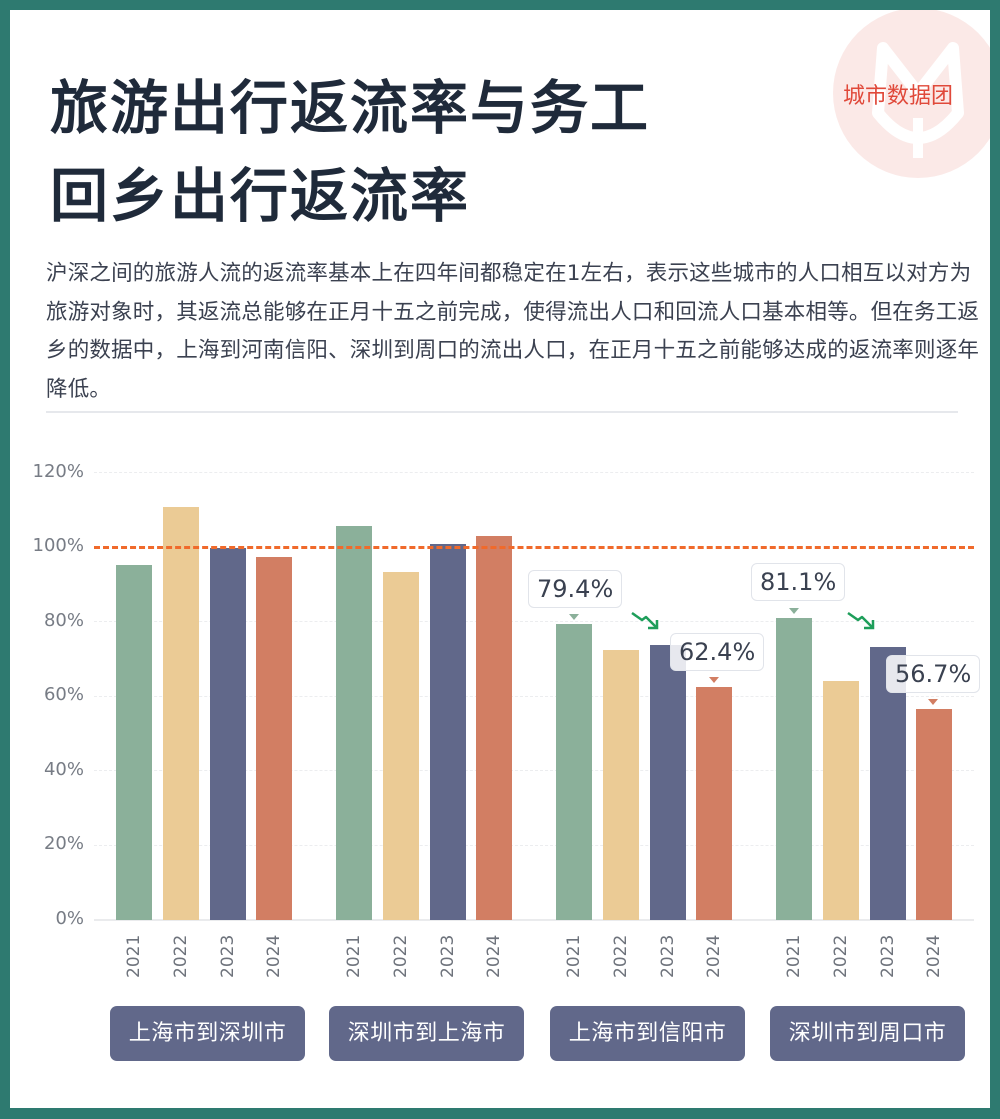  I want to click on y-tick-80: 80%, so click(63, 620).